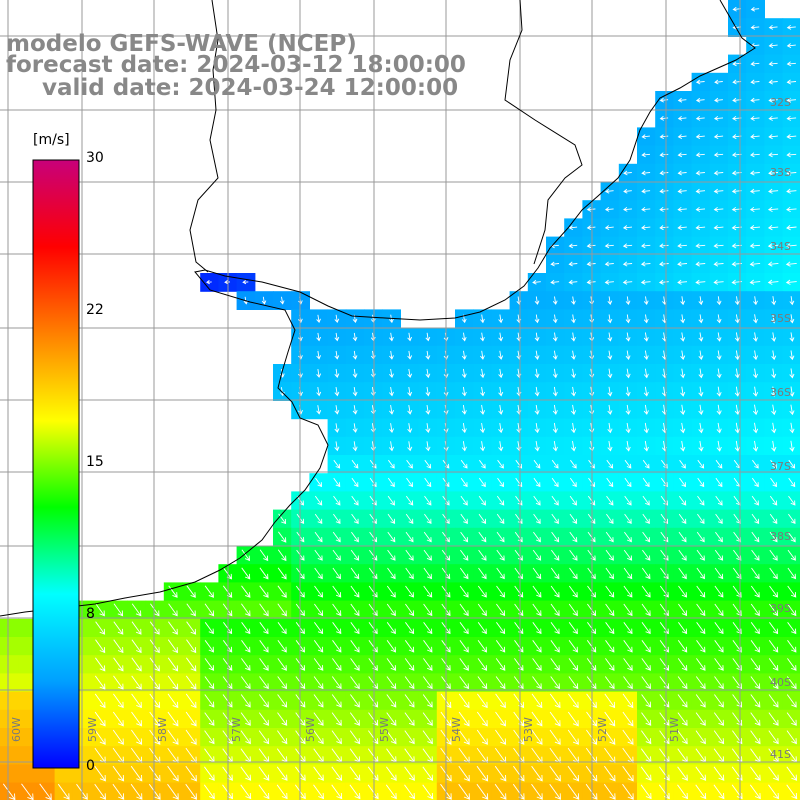 This screenshot has width=800, height=800. What do you see at coordinates (95, 310) in the screenshot?
I see `colorbar-tick-22: 22` at bounding box center [95, 310].